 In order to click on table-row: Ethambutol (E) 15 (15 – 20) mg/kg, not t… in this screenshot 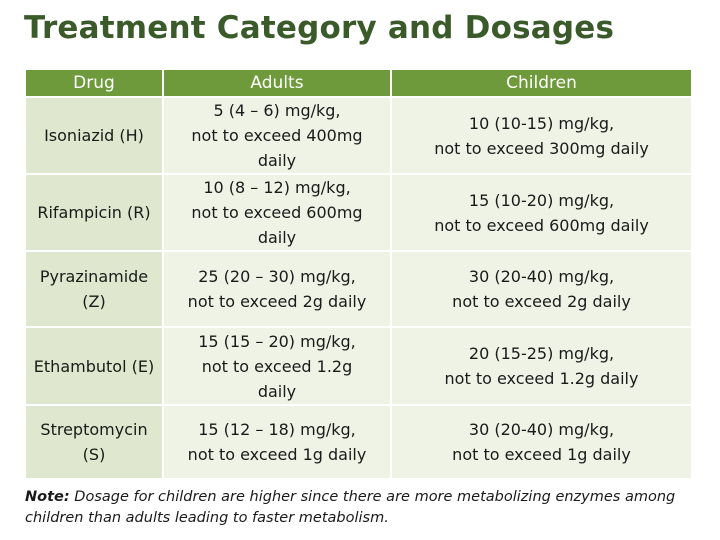, I will do `click(358, 366)`.